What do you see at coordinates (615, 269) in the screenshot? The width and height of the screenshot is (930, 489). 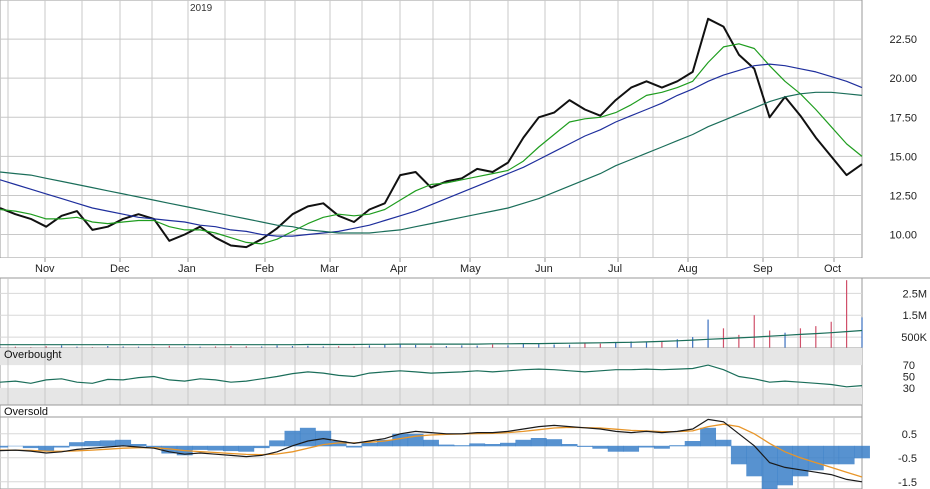 I see `x-tick-label: Jul` at bounding box center [615, 269].